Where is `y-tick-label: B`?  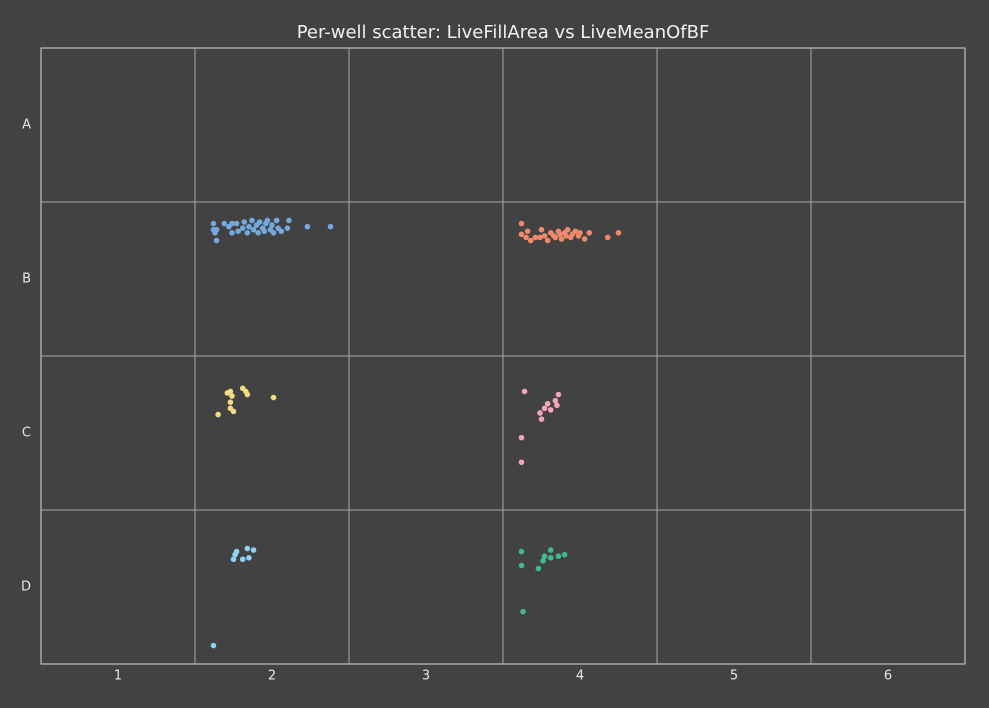
y-tick-label: B is located at coordinates (26, 279).